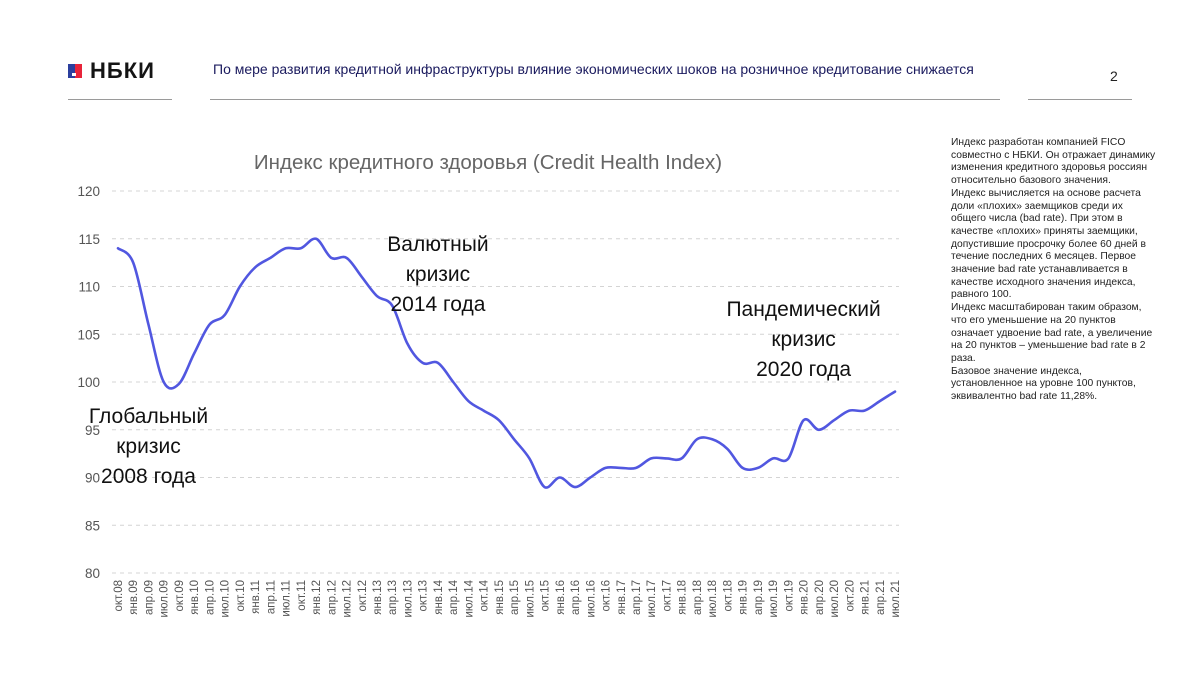 The image size is (1200, 675). What do you see at coordinates (759, 597) in the screenshot?
I see `x-tick-label: апр.19` at bounding box center [759, 597].